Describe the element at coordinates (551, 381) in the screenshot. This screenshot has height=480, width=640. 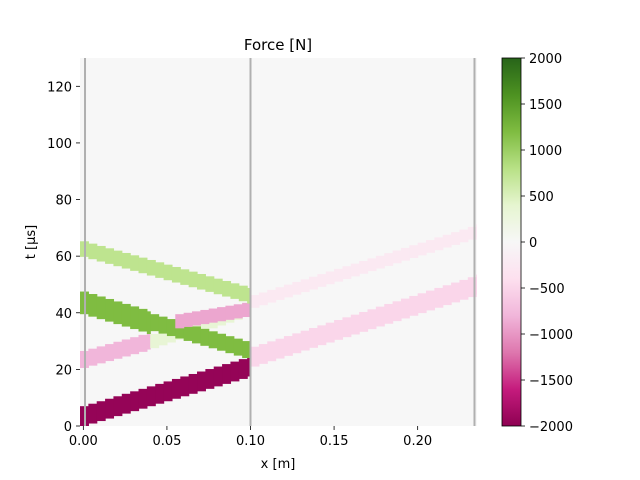
I see `colorbar-tick-label: −1500` at that location.